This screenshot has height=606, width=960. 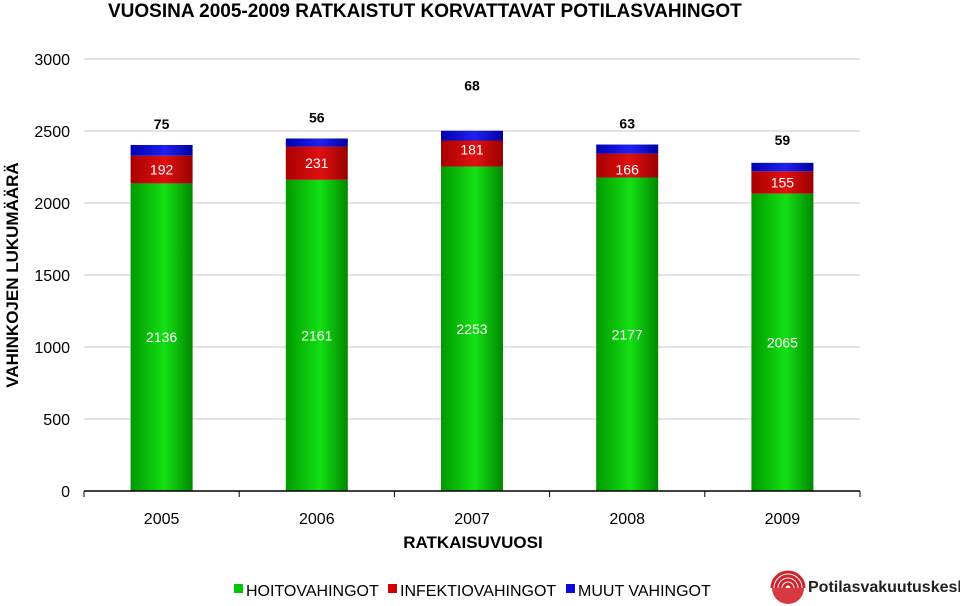 I want to click on data-label: 166, so click(x=628, y=170).